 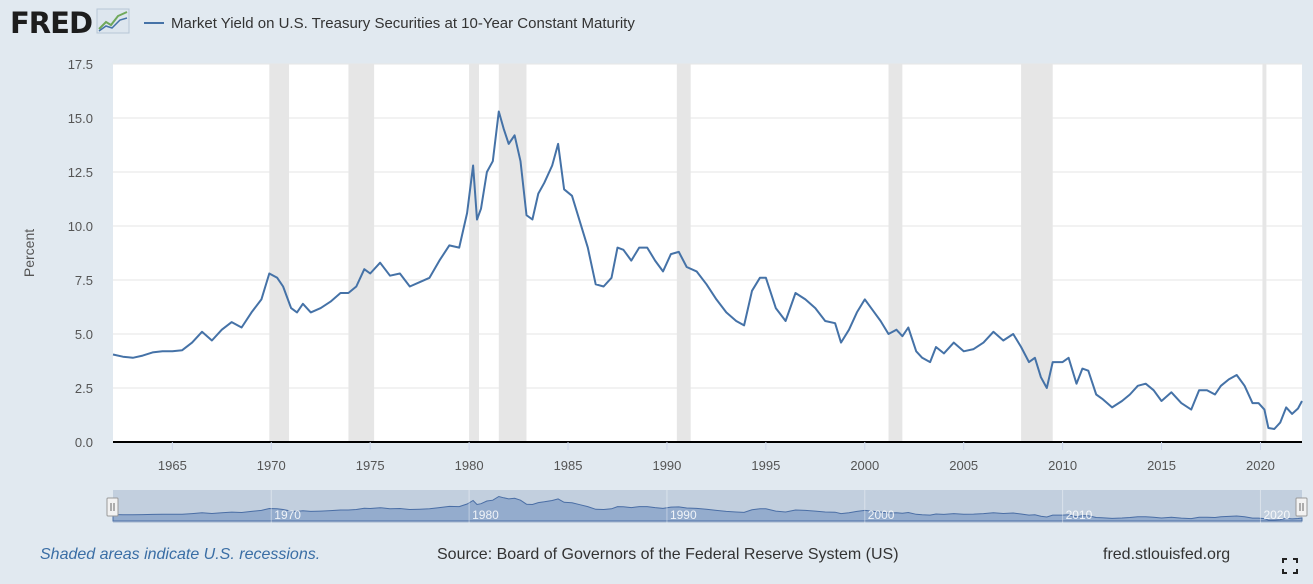 I want to click on x-tick-label: 2020, so click(x=1260, y=465).